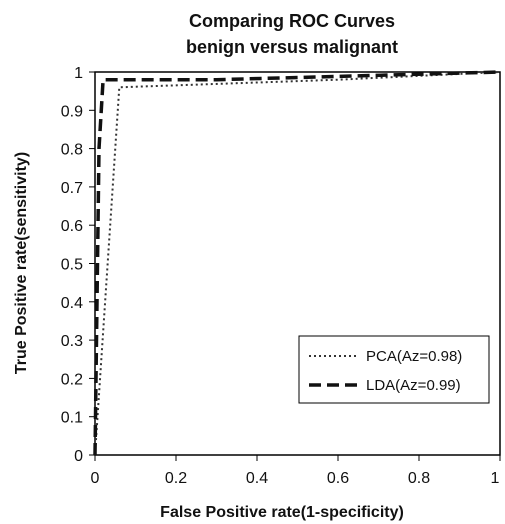  What do you see at coordinates (394, 369) in the screenshot?
I see `legend: PCA(Az=0.98) LDA(Az=0.99)` at bounding box center [394, 369].